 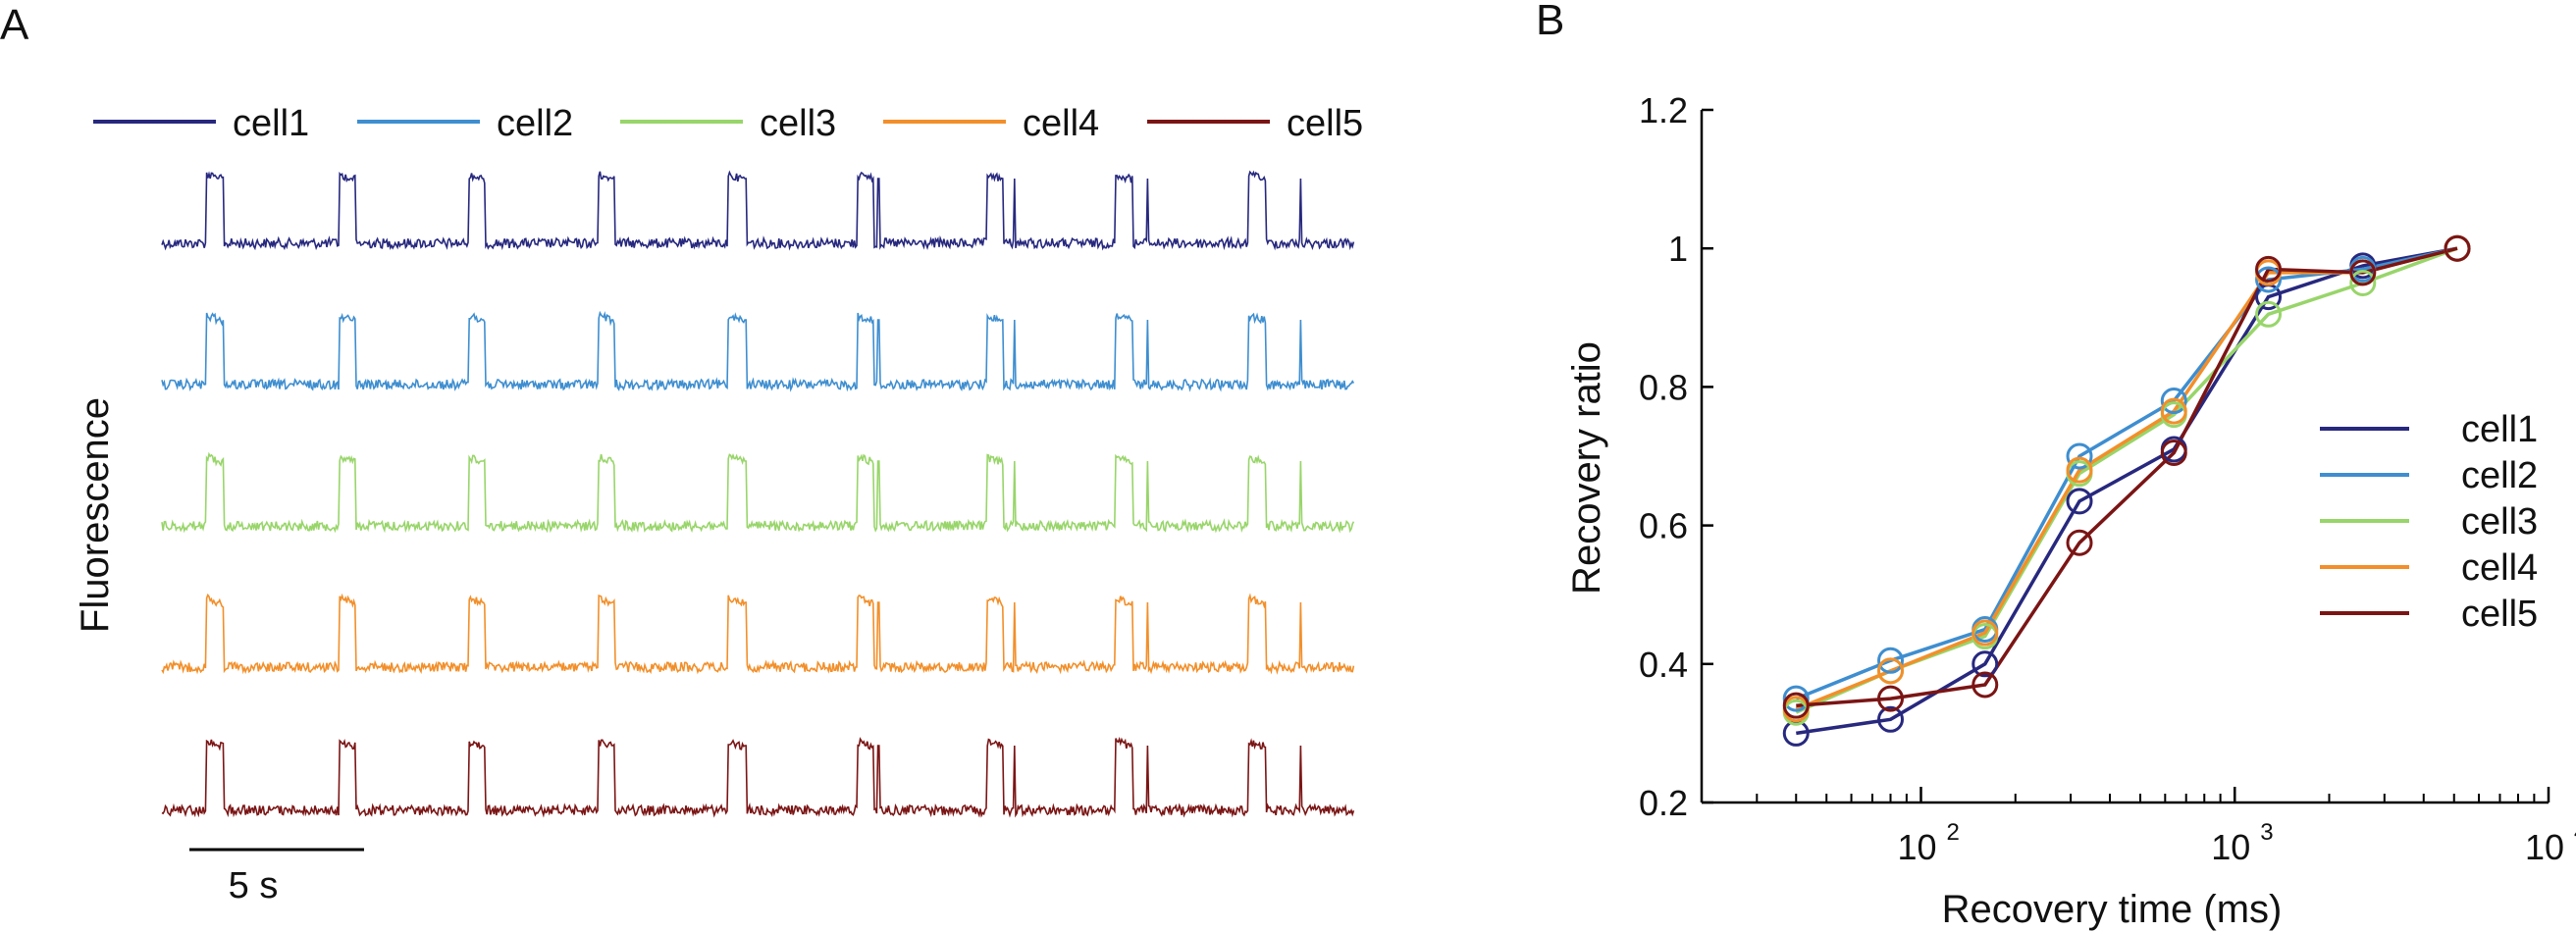 I want to click on panel-b-series, so click(x=2126, y=491).